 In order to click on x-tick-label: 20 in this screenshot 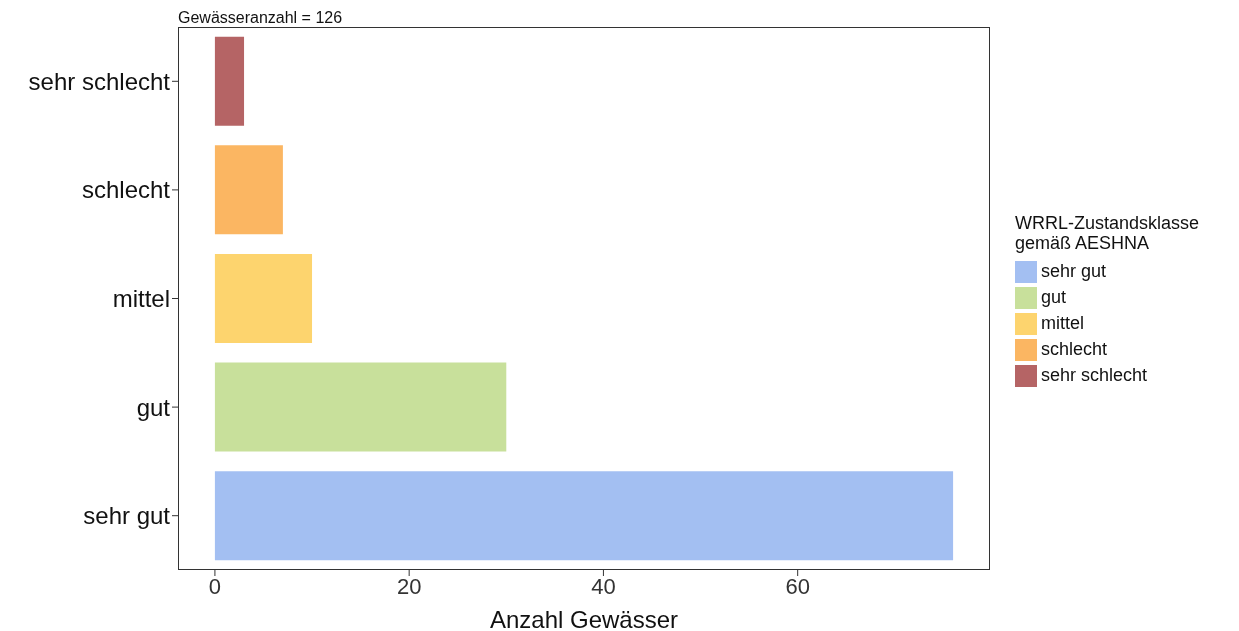, I will do `click(409, 586)`.